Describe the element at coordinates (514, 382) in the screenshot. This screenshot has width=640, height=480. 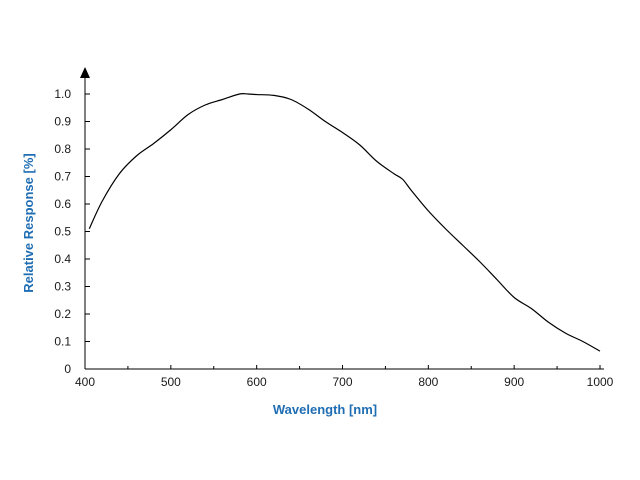
I see `x-tick-label: 900` at that location.